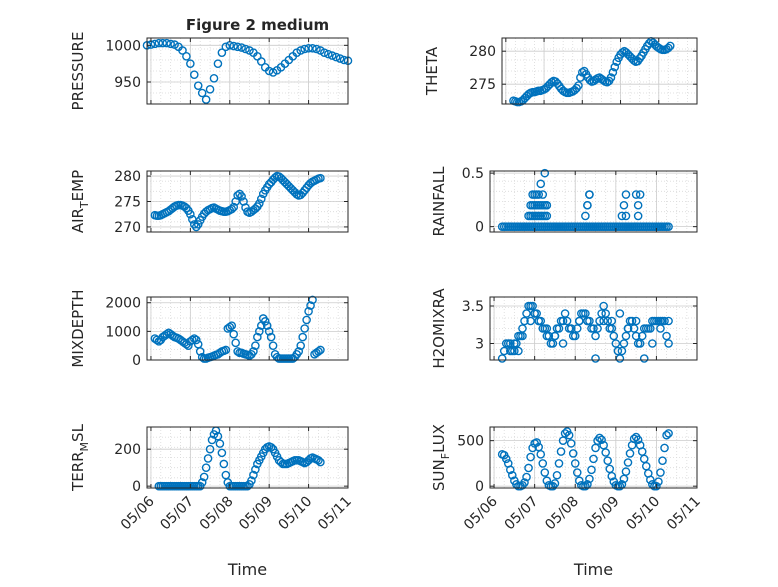 This screenshot has width=778, height=587. What do you see at coordinates (127, 228) in the screenshot?
I see `y-tick-label: 270` at bounding box center [127, 228].